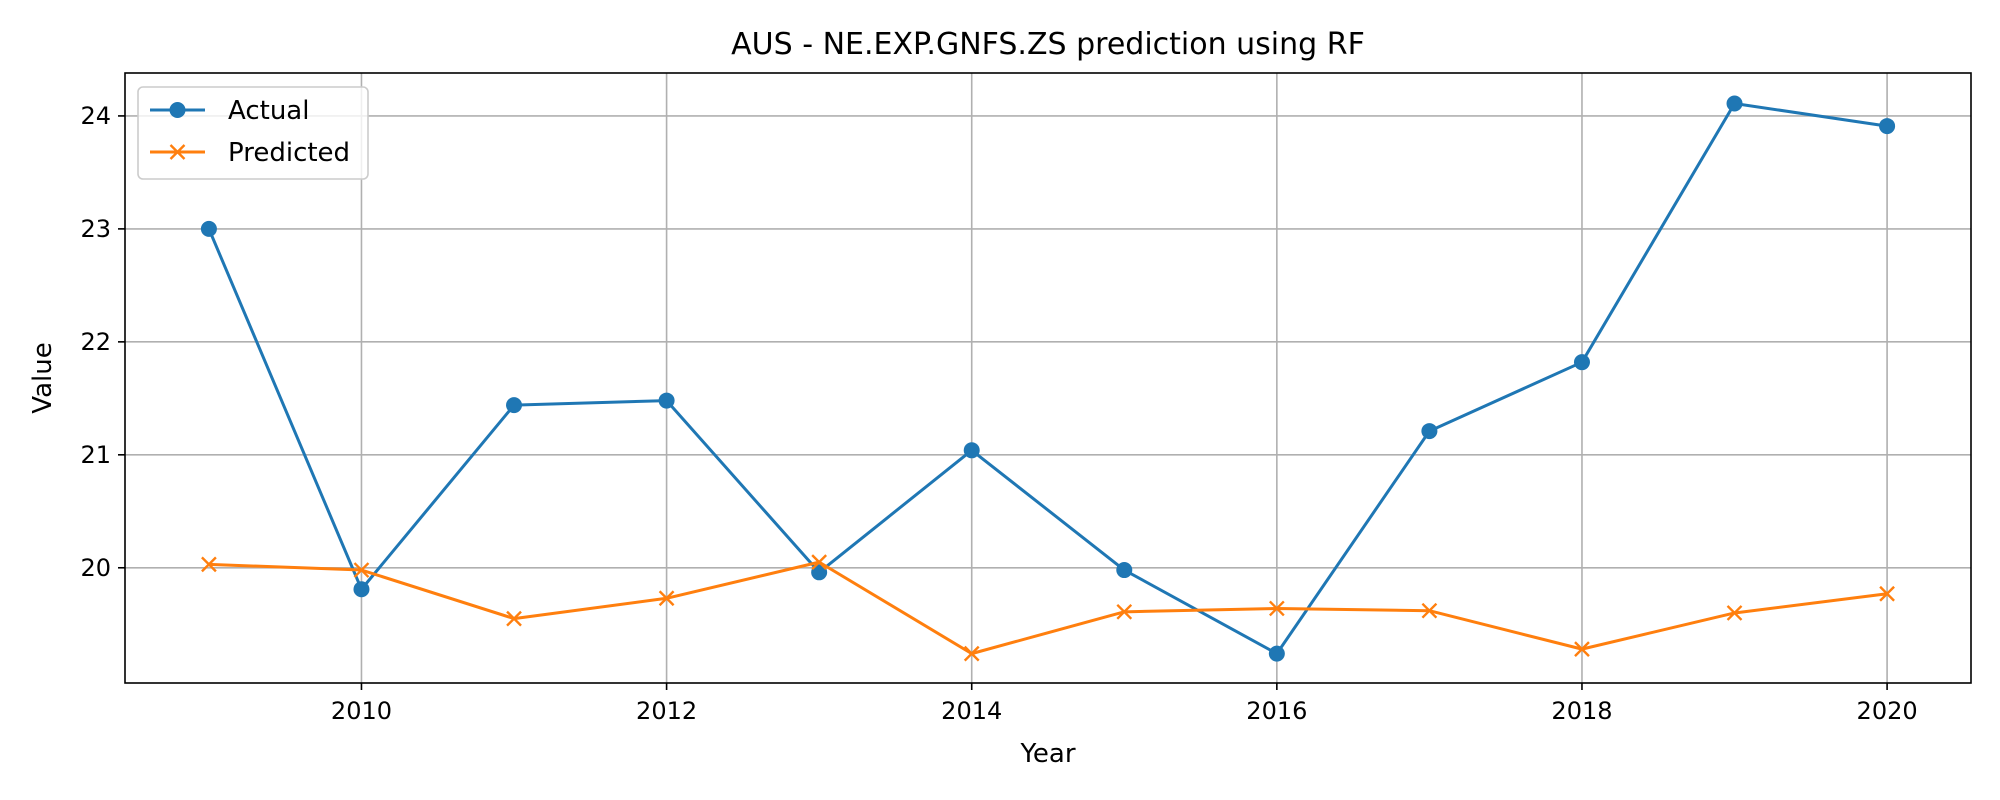 This screenshot has height=800, width=2000. I want to click on legend-item-actual: Actual, so click(229, 111).